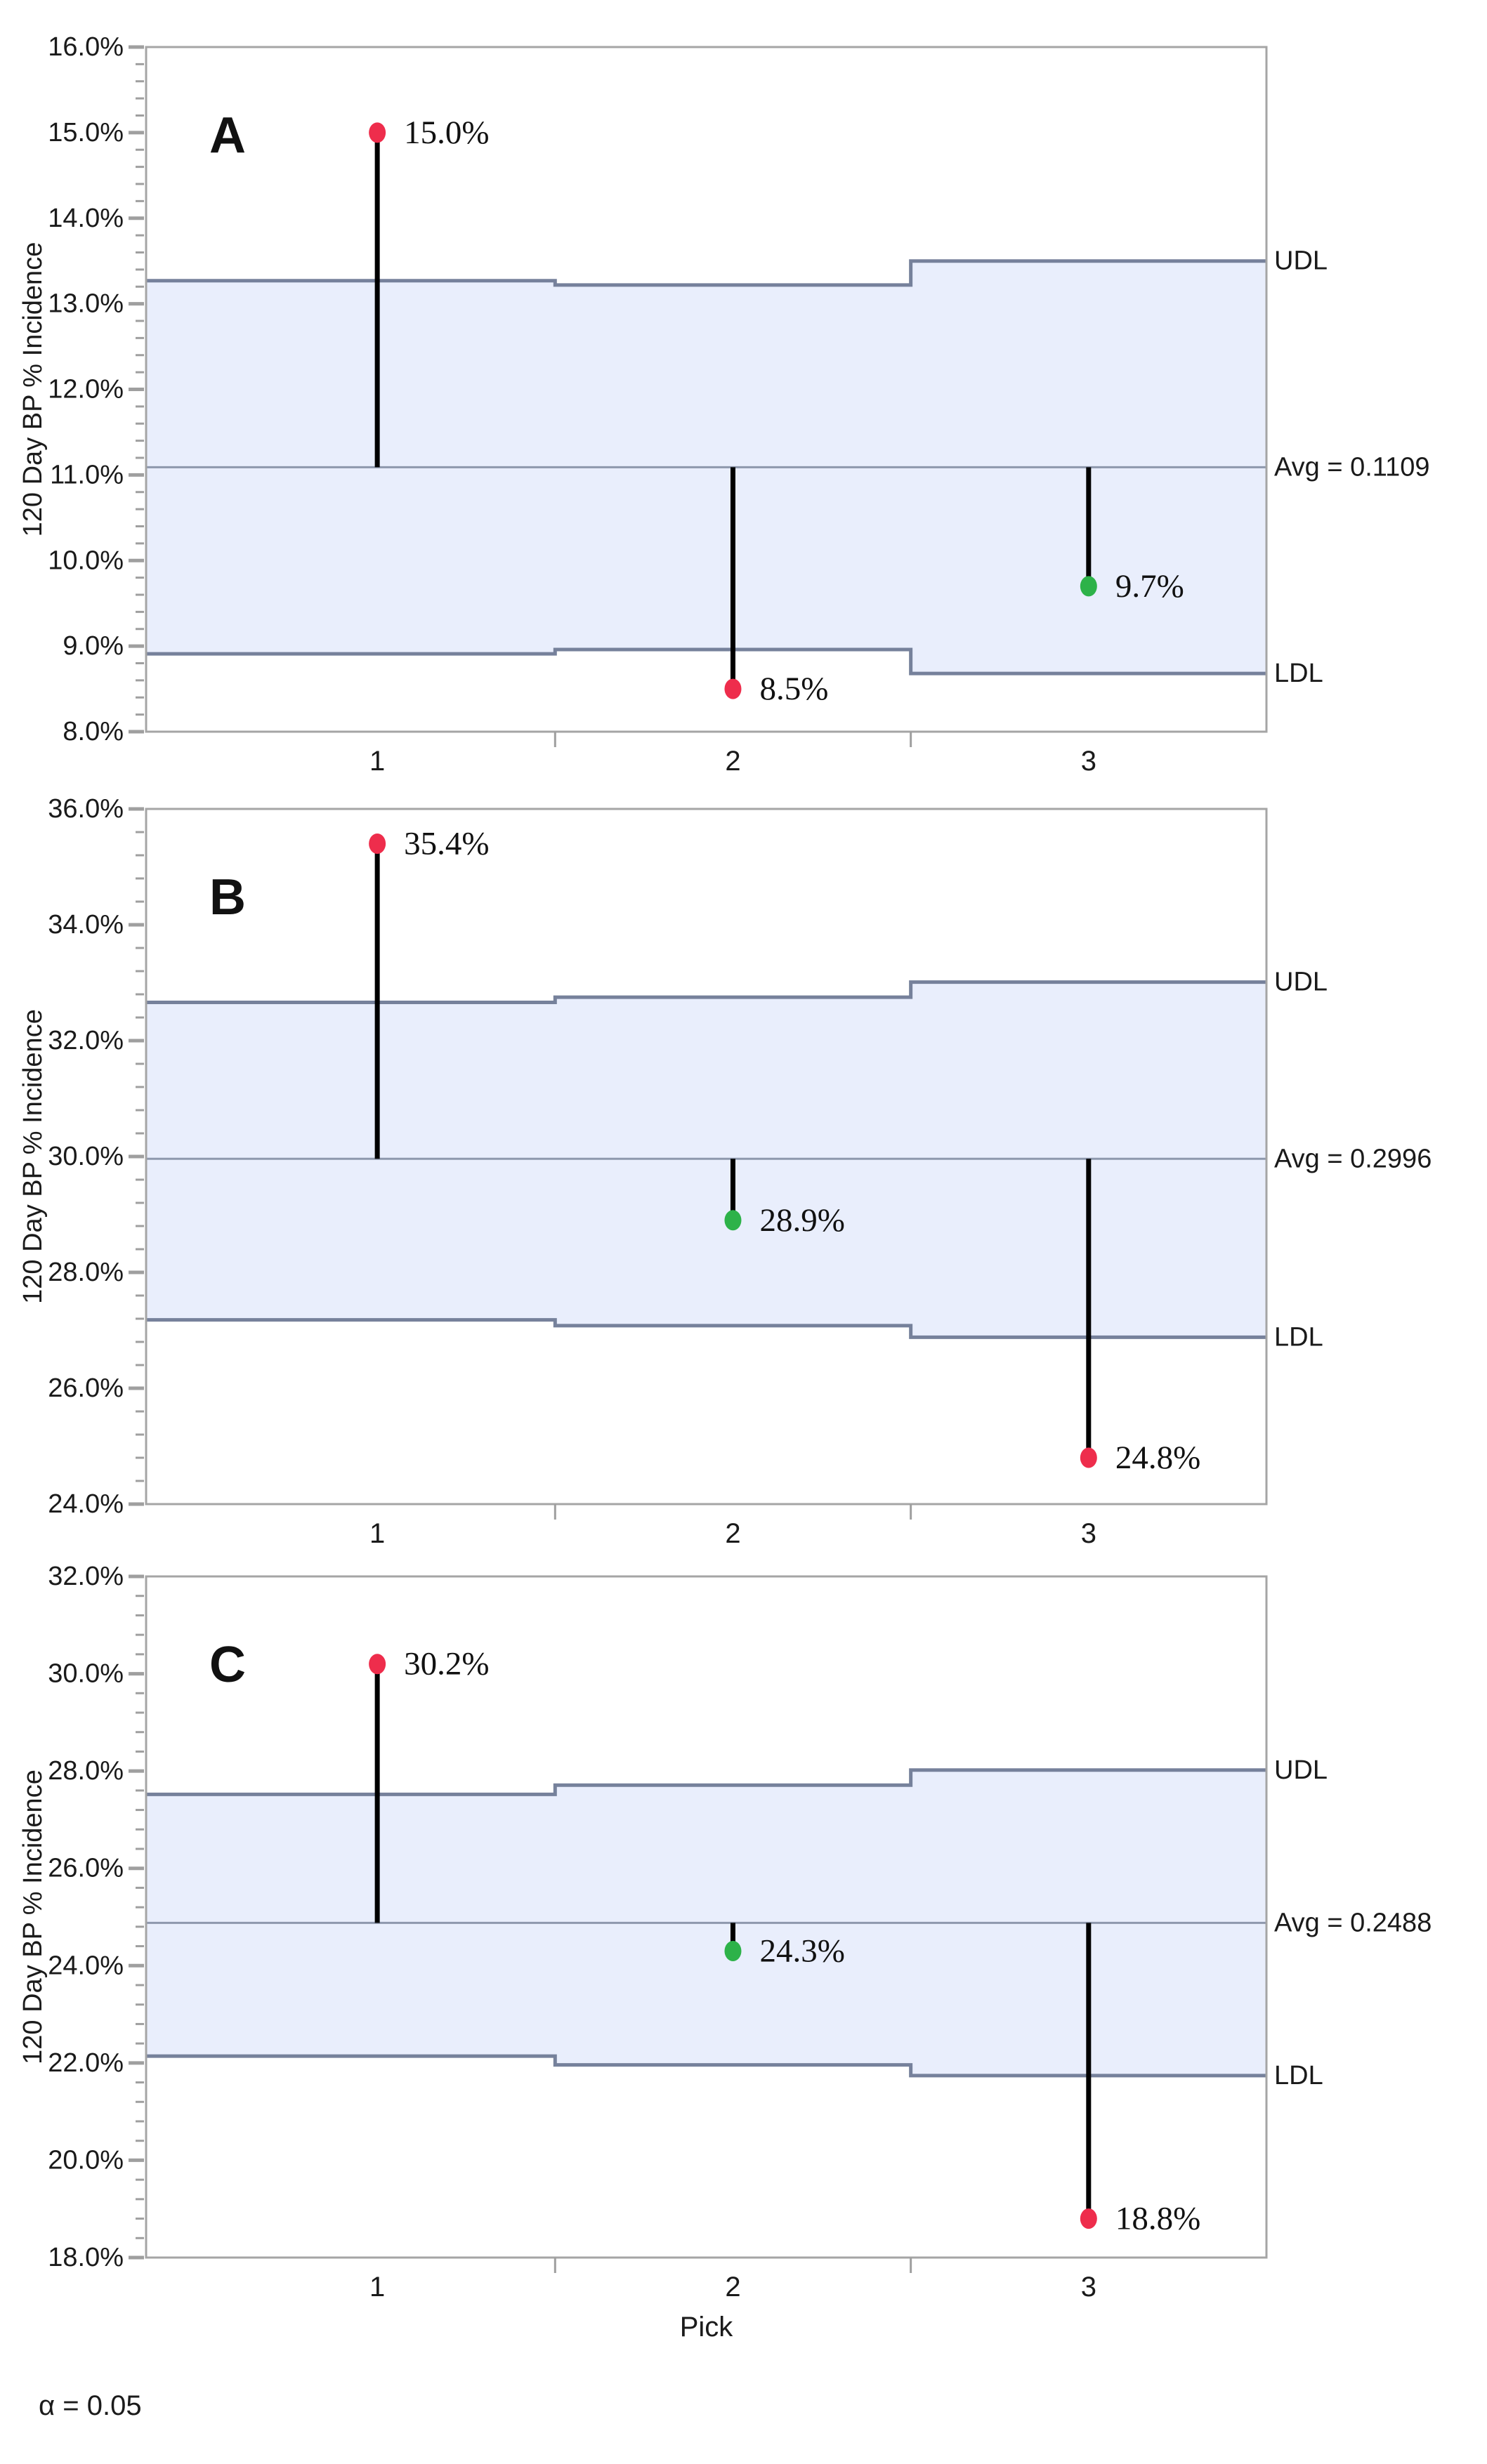 The height and width of the screenshot is (2464, 1487). What do you see at coordinates (447, 132) in the screenshot?
I see `point-value-label: 15.0%` at bounding box center [447, 132].